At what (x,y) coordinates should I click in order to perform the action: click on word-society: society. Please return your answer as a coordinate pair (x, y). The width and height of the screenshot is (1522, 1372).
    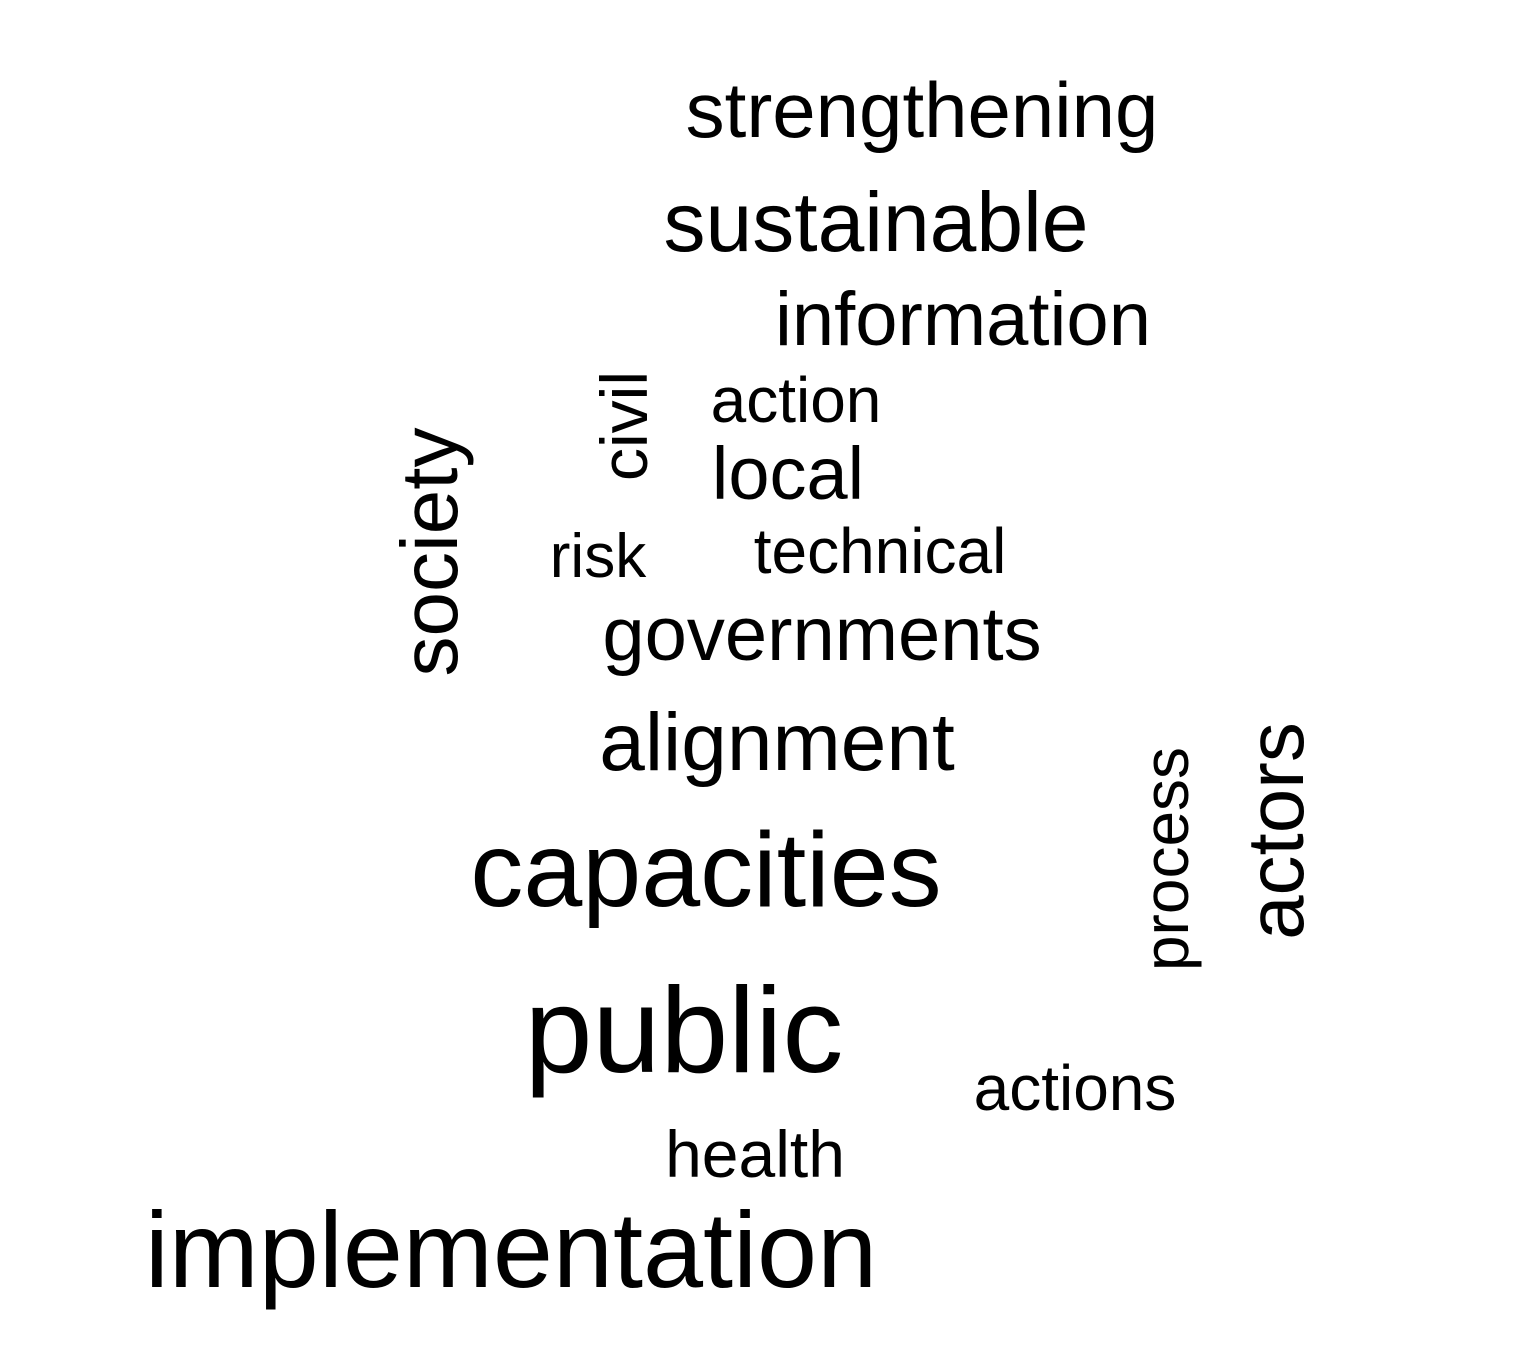
    Looking at the image, I should click on (429, 552).